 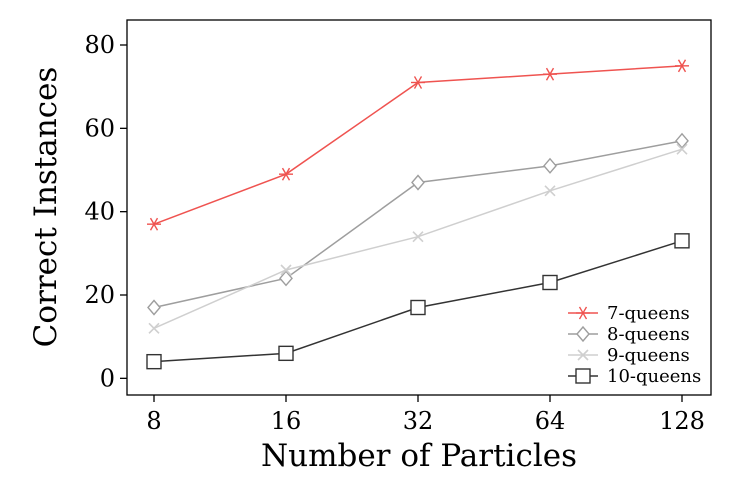 I want to click on legend-marker-10-queens, so click(x=583, y=376).